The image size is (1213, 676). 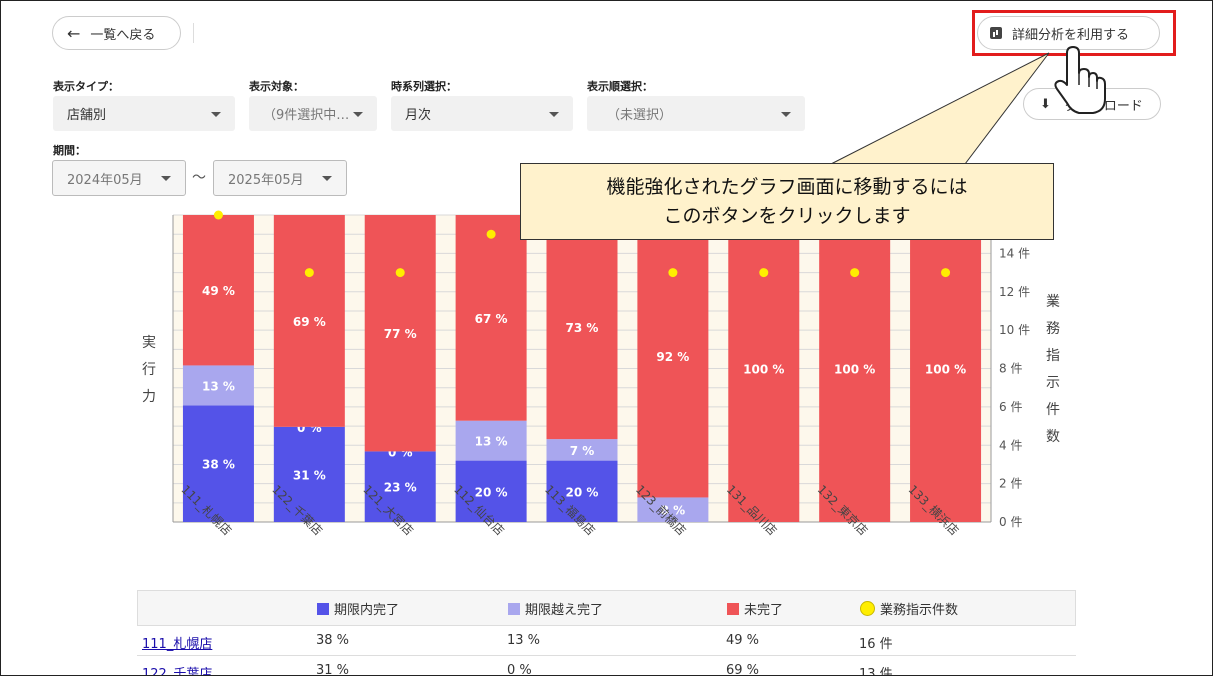 I want to click on bar-value-label: 31 %, so click(x=309, y=475).